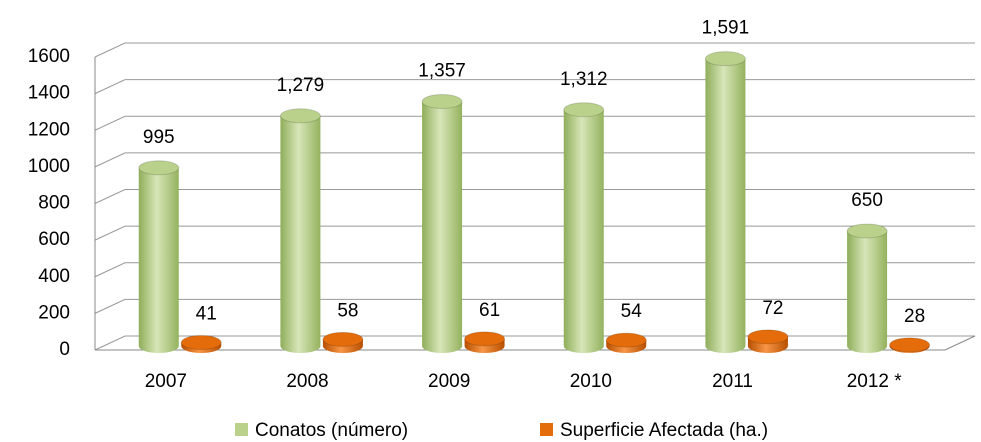 The image size is (981, 442). I want to click on x-tick-label: 2007, so click(166, 381).